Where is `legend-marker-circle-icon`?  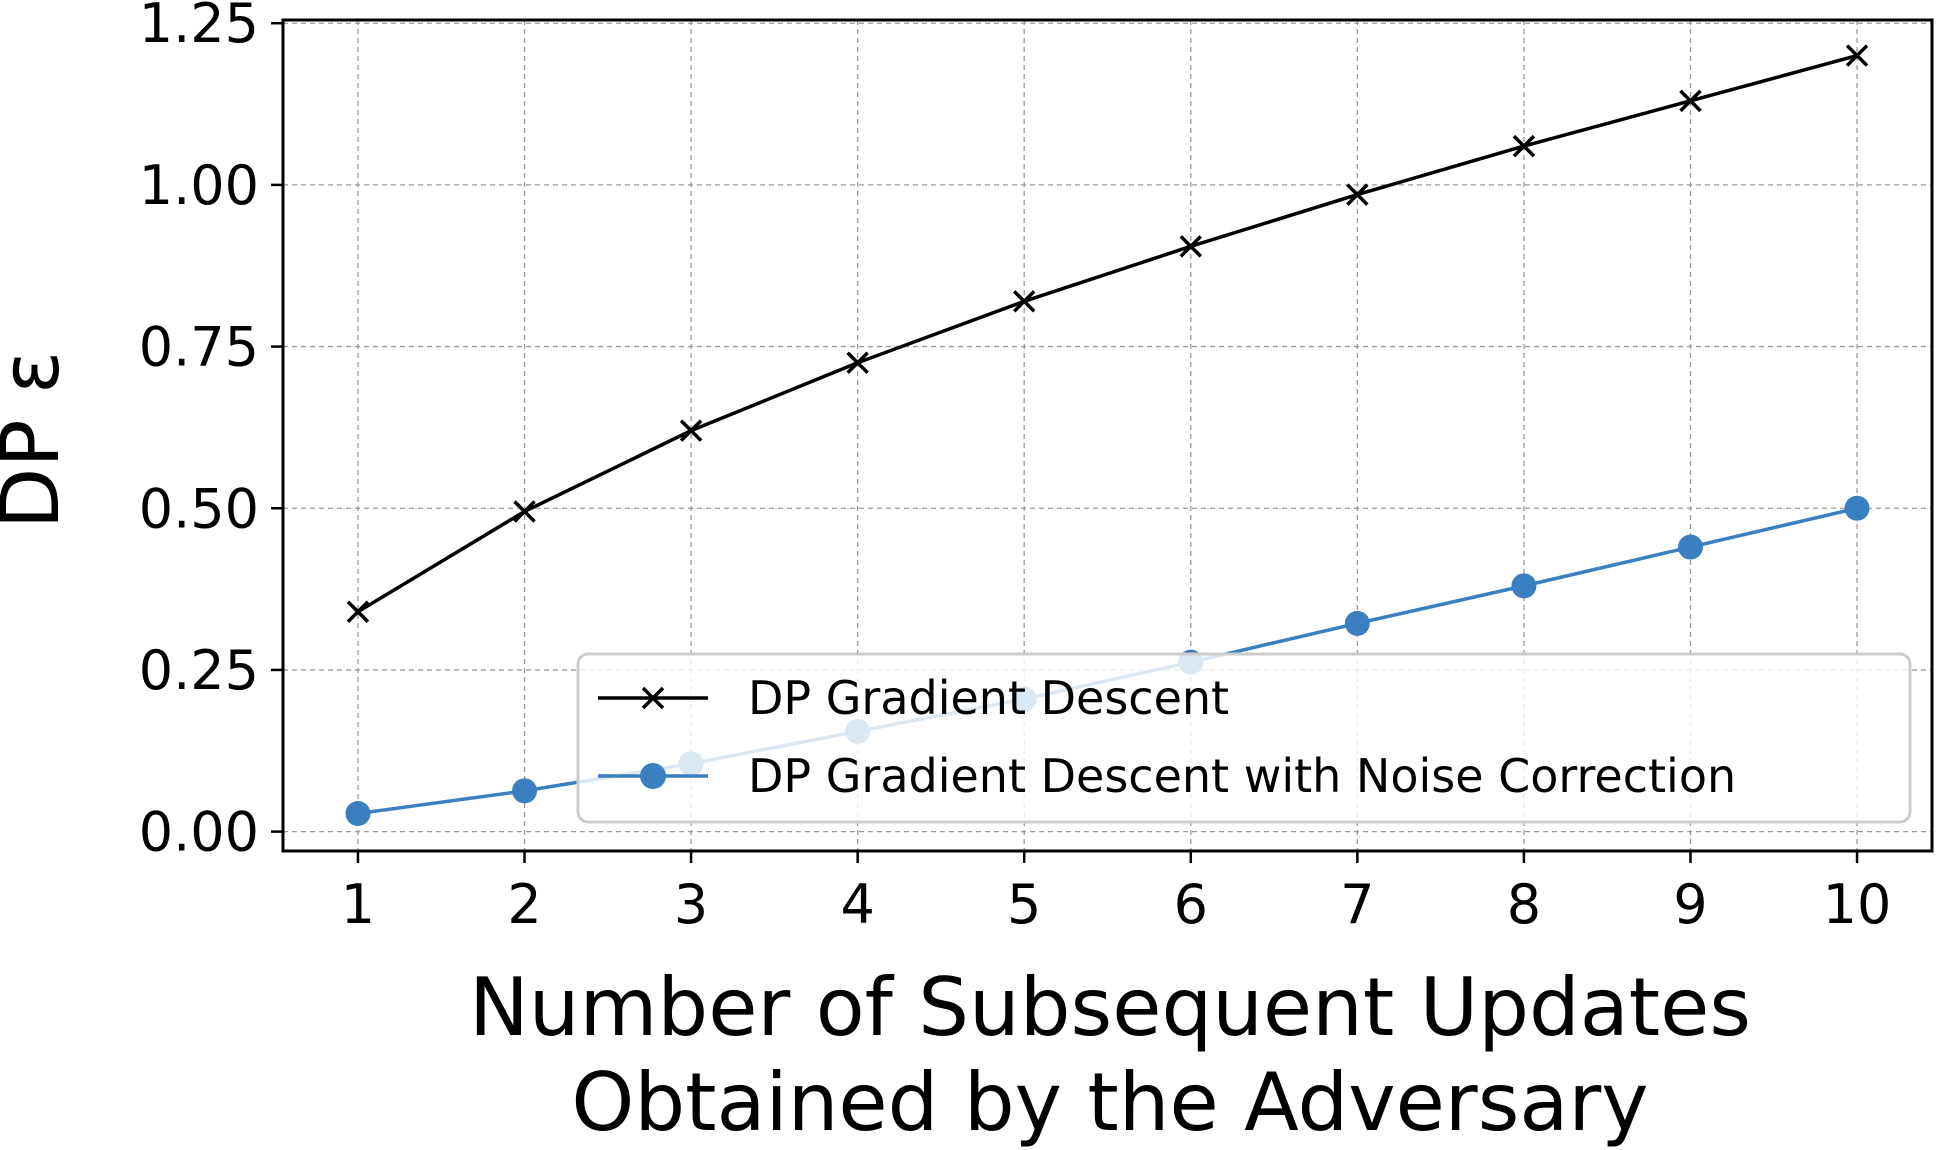
legend-marker-circle-icon is located at coordinates (653, 776).